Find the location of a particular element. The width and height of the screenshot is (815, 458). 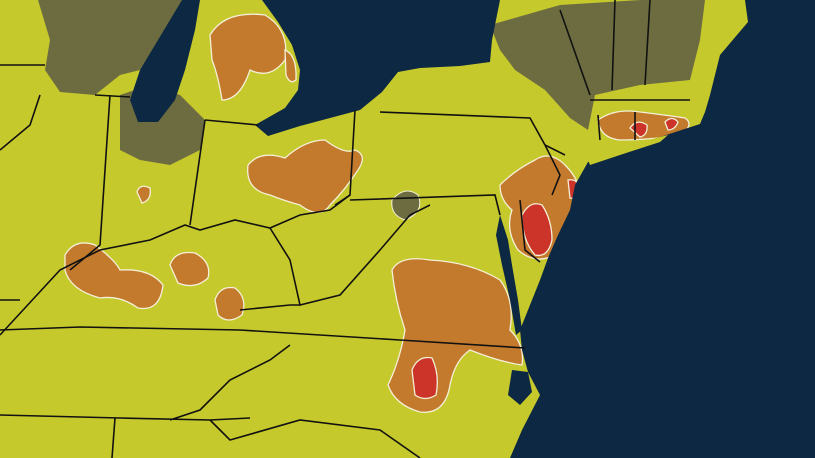

no-data-region-upper-michigan is located at coordinates (111, 47).